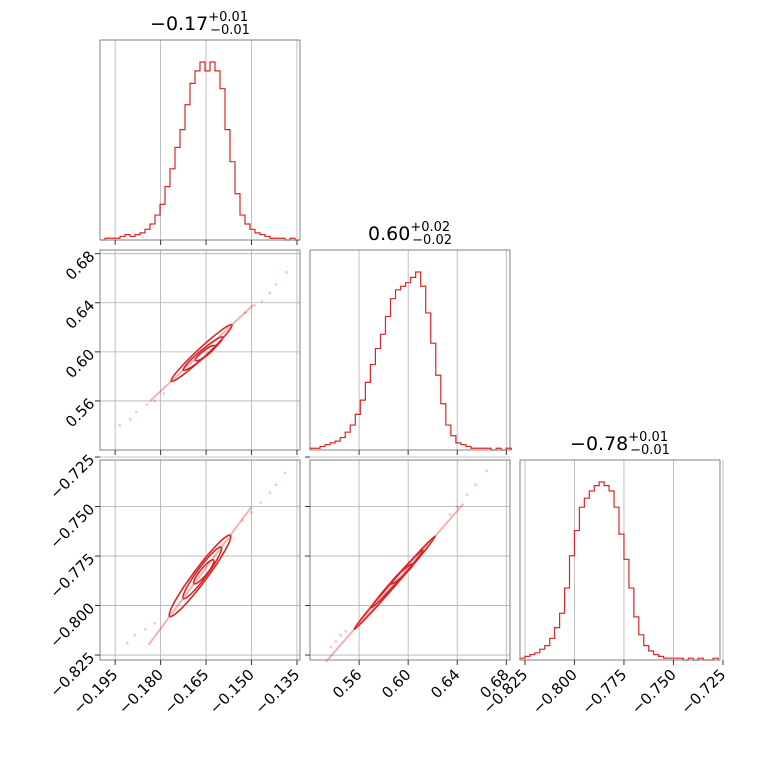 Image resolution: width=760 pixels, height=760 pixels. What do you see at coordinates (445, 684) in the screenshot?
I see `x-tick-label: 0.64` at bounding box center [445, 684].